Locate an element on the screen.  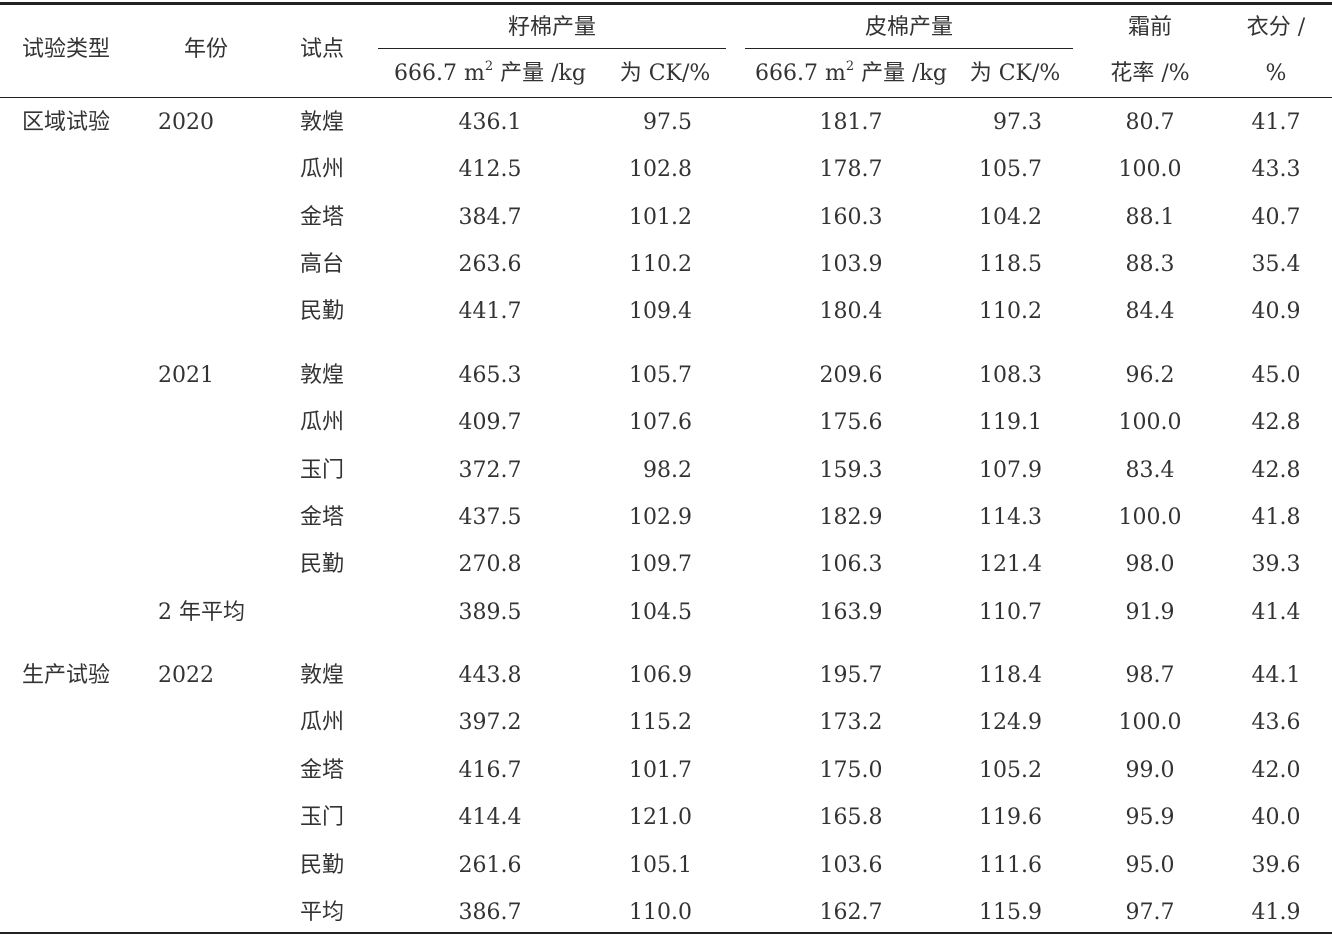
lint-ck-cell: 121.4 is located at coordinates (1010, 564).